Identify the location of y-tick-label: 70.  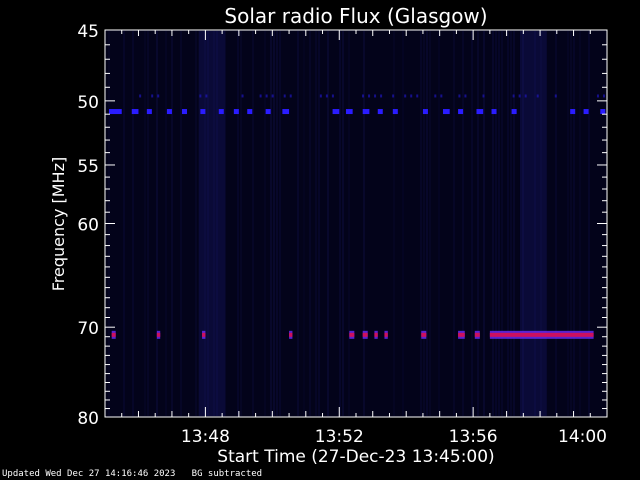
(88, 329).